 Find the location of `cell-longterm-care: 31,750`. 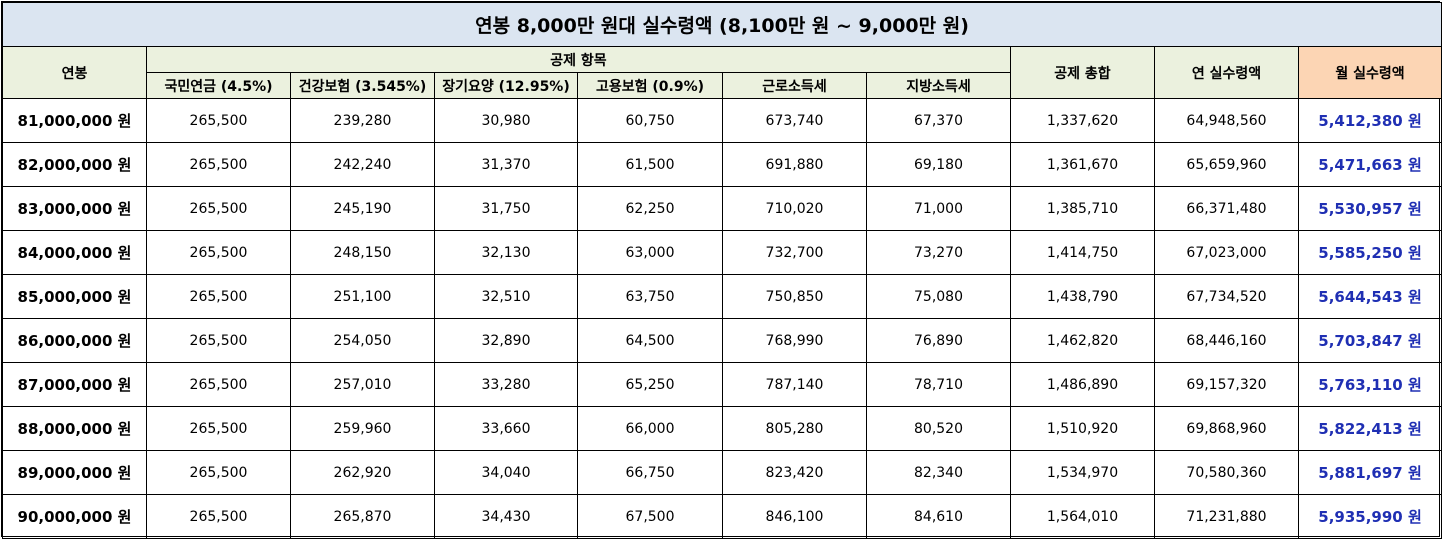

cell-longterm-care: 31,750 is located at coordinates (506, 208).